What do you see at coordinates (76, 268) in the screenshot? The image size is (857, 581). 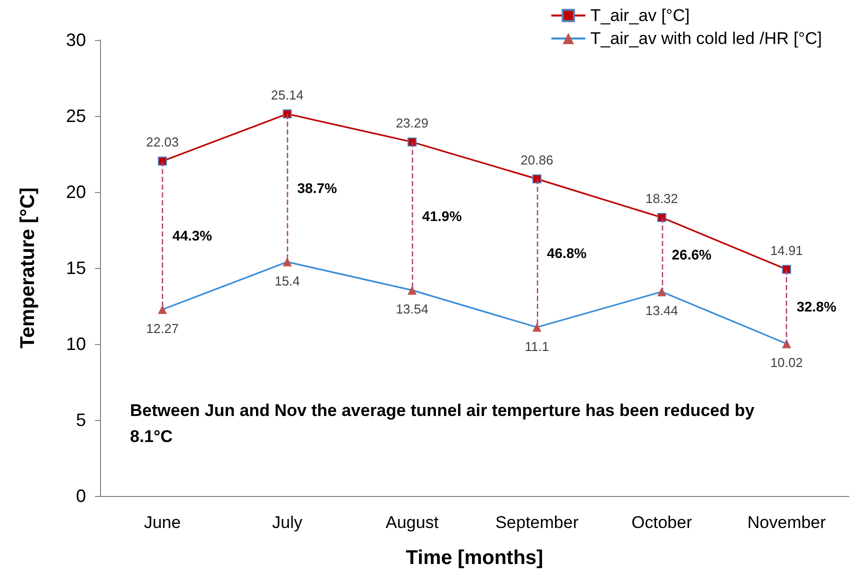 I see `y-tick-label: 15` at bounding box center [76, 268].